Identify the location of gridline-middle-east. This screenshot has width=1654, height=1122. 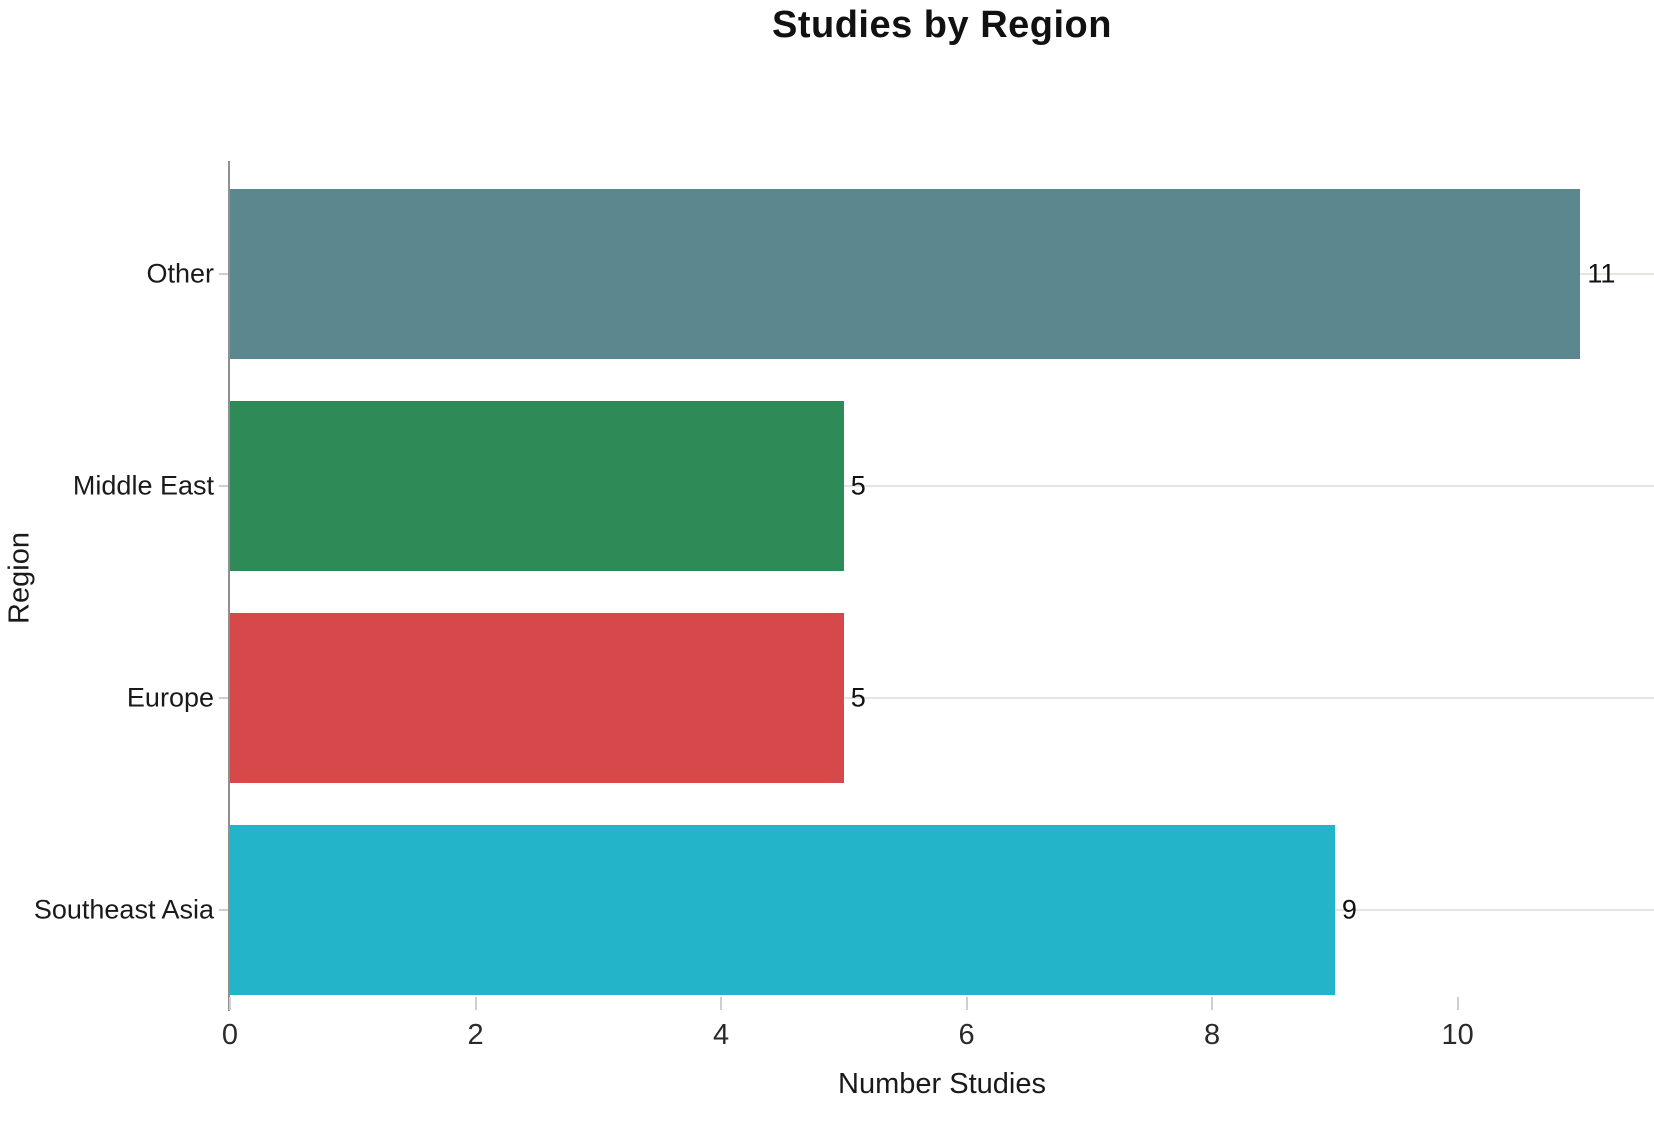
(942, 486).